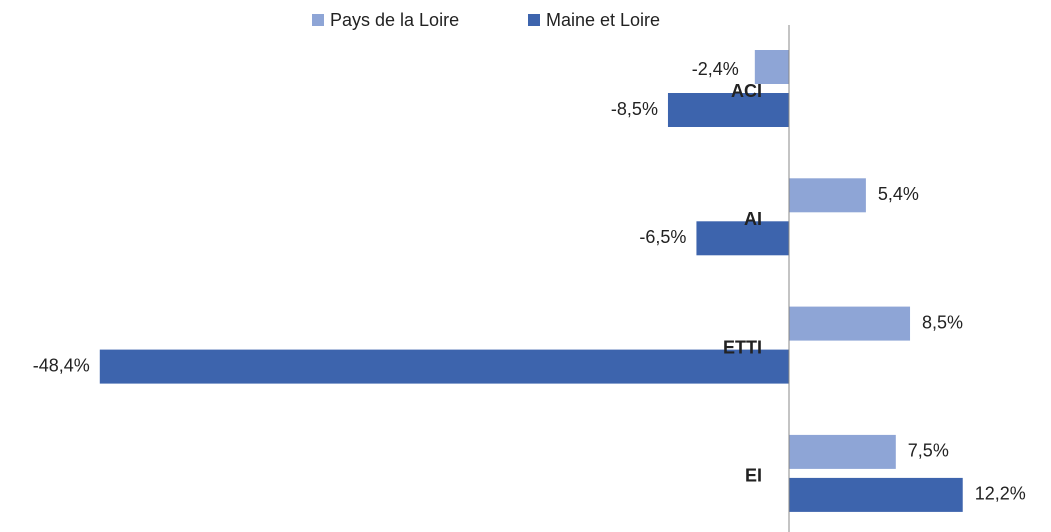 The height and width of the screenshot is (532, 1051). Describe the element at coordinates (634, 109) in the screenshot. I see `value-label: -8,5%` at that location.